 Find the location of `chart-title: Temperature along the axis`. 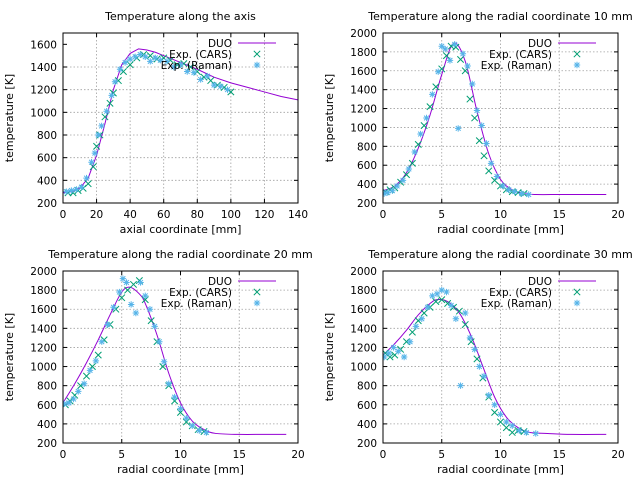

chart-title: Temperature along the axis is located at coordinates (180, 16).